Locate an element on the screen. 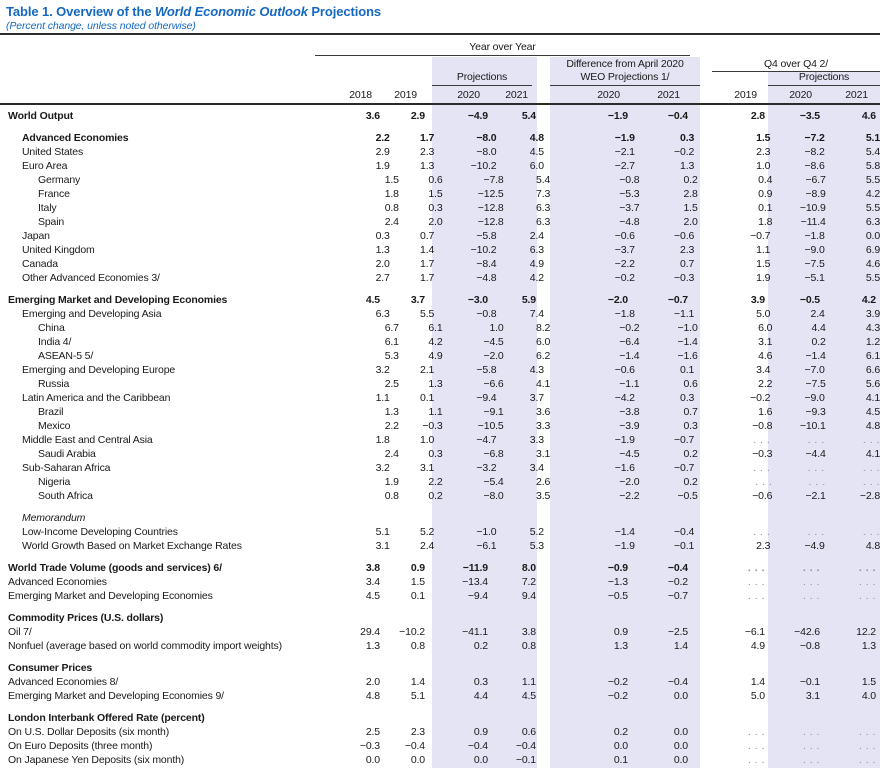 This screenshot has height=768, width=880. cell-value: 2.3 is located at coordinates (687, 250).